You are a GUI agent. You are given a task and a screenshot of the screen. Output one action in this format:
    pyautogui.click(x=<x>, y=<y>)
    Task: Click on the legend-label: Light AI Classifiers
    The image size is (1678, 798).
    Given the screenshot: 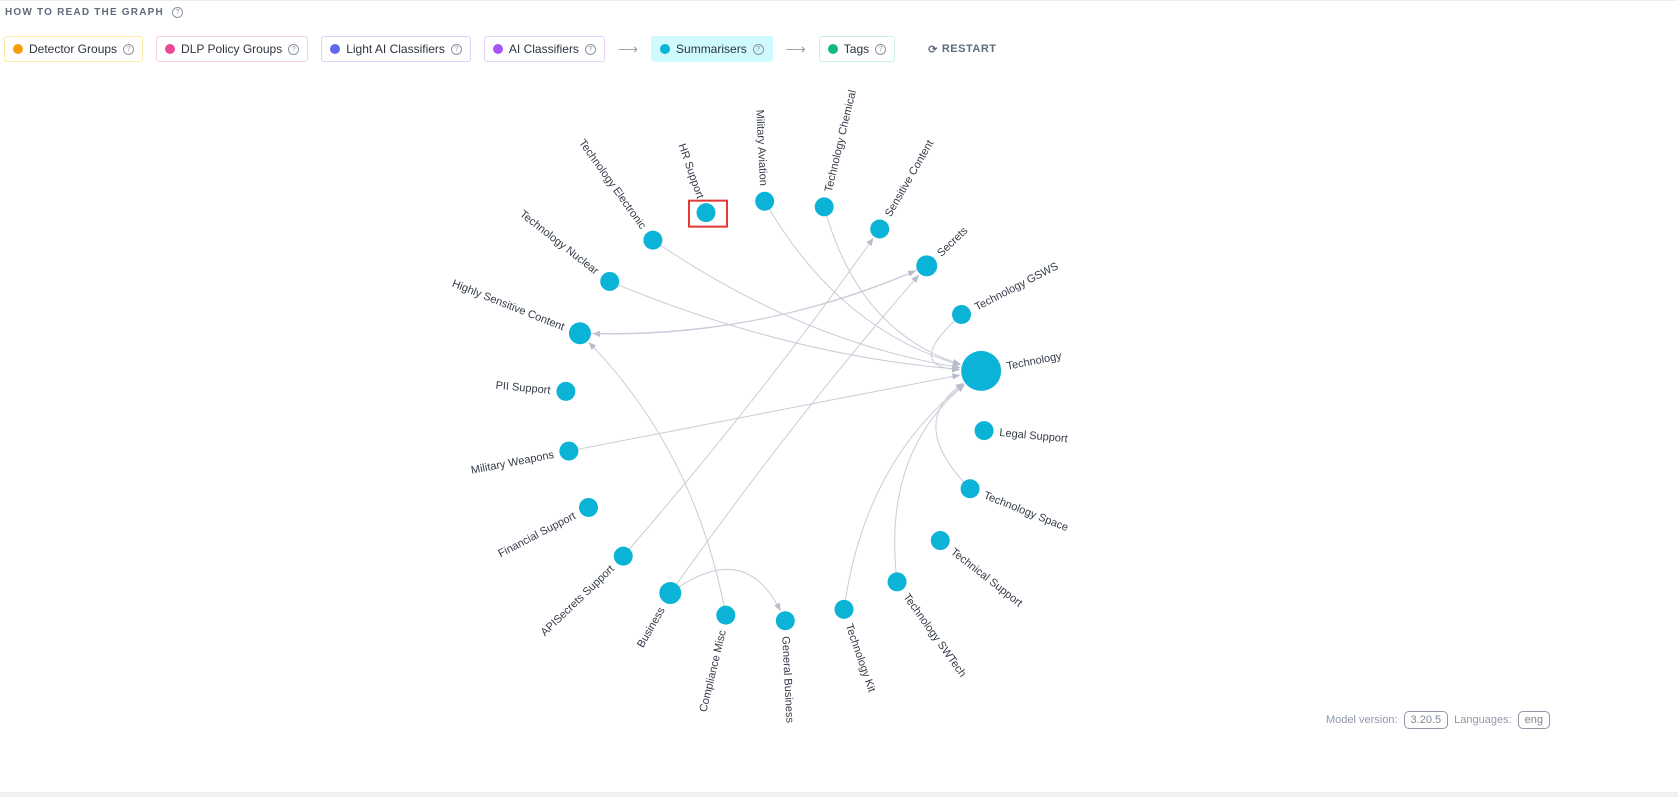 What is the action you would take?
    pyautogui.click(x=395, y=49)
    